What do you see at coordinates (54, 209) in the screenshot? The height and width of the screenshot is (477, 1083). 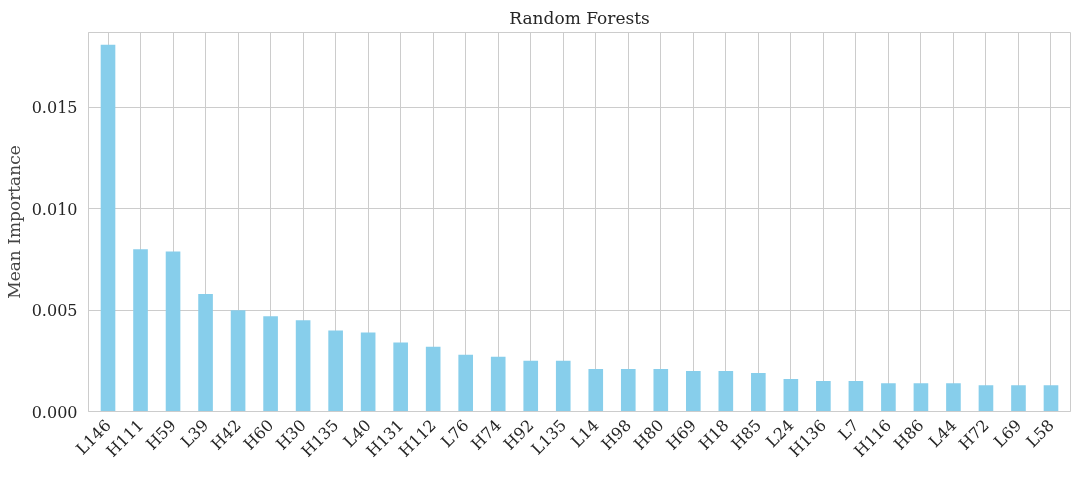 I see `y-tick-label: 0.010` at bounding box center [54, 209].